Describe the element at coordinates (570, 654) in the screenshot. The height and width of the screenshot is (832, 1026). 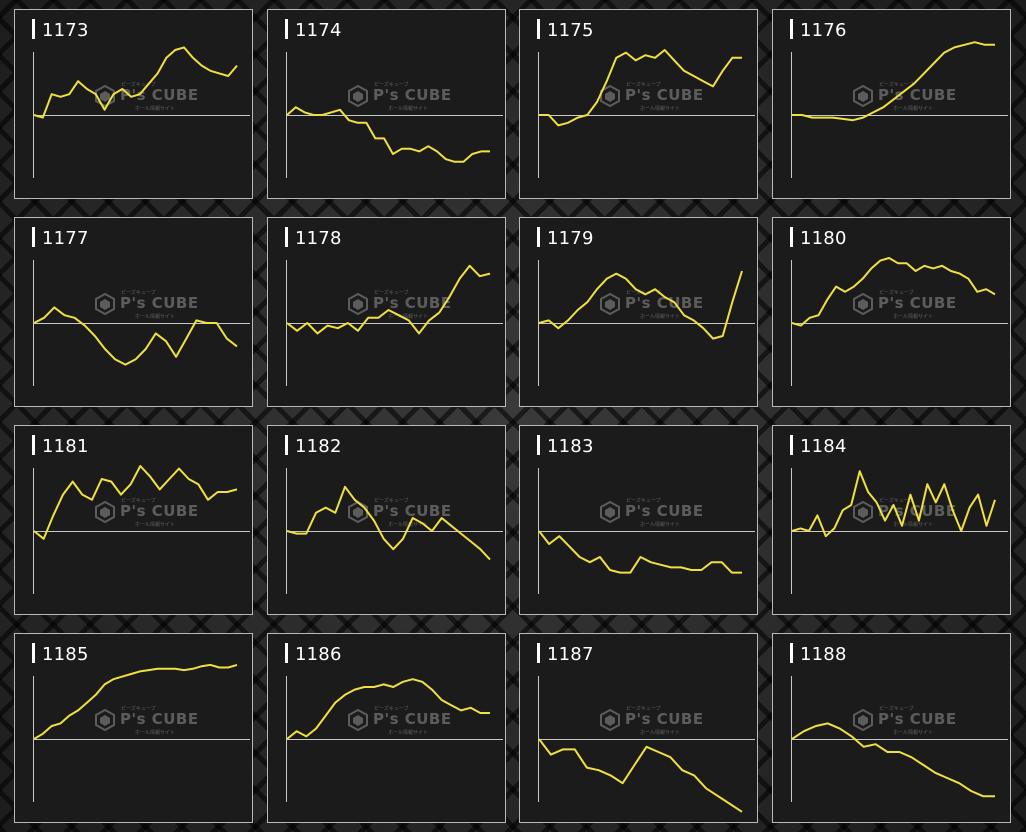
I see `chart-title: 1187` at that location.